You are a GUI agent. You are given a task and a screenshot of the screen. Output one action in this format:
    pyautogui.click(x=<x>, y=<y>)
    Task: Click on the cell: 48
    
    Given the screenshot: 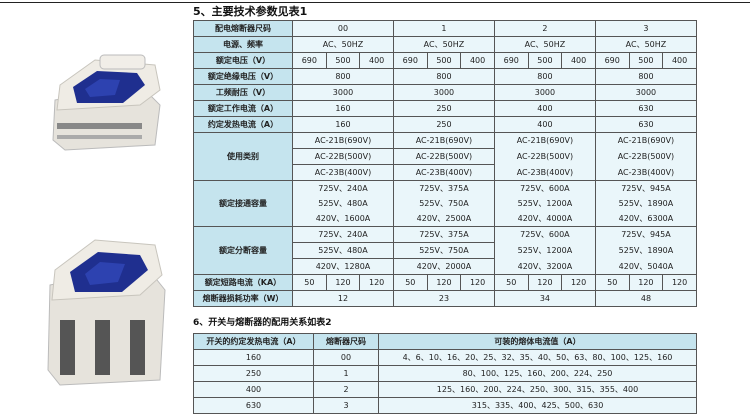 What is the action you would take?
    pyautogui.click(x=646, y=298)
    